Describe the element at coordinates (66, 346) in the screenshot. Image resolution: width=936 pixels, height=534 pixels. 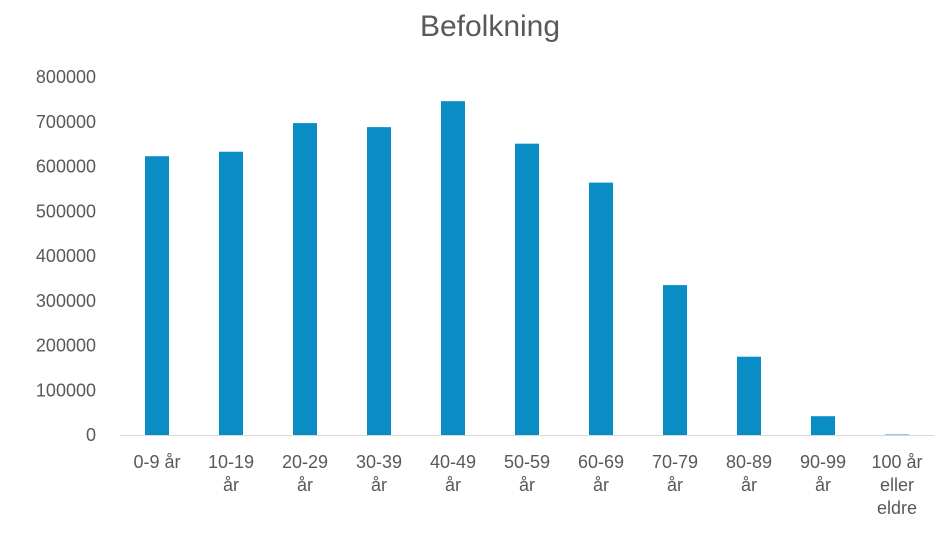
I see `y-tick-label: 200000` at that location.